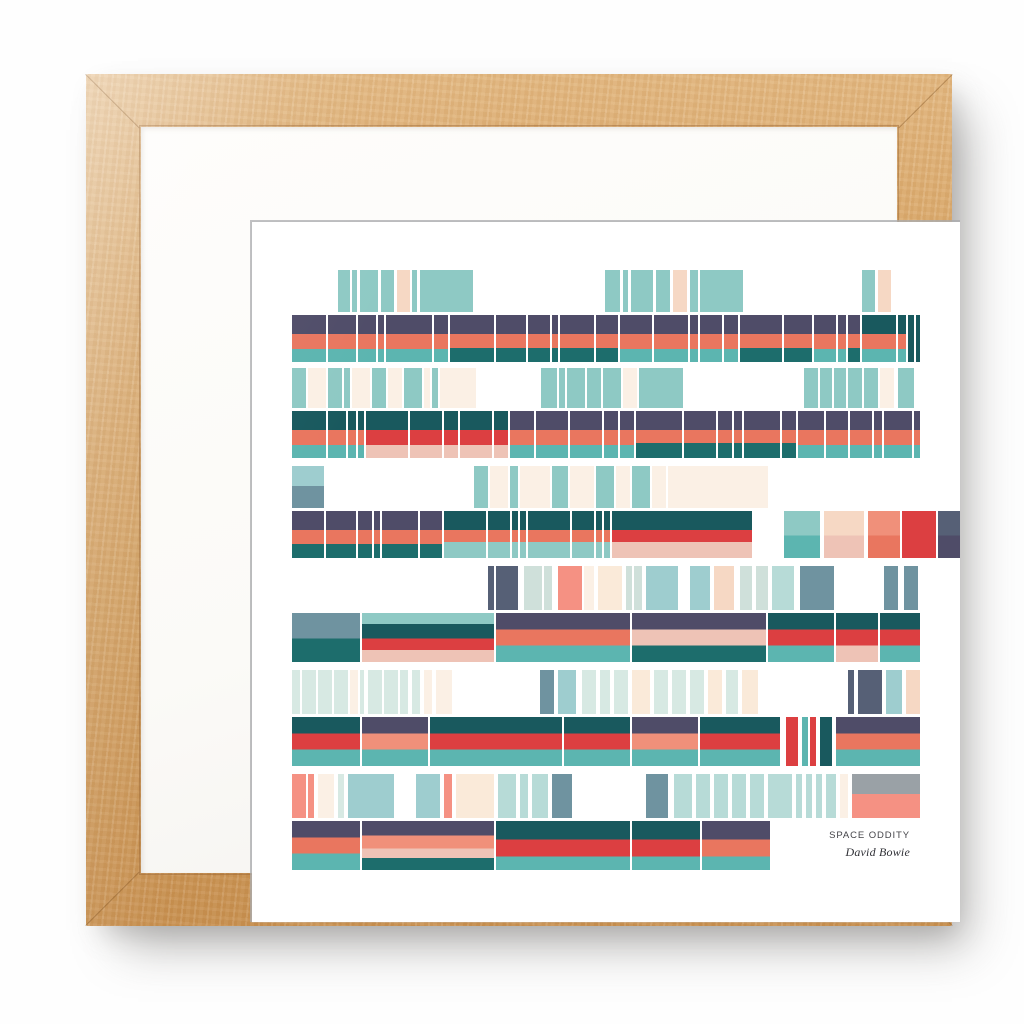  I want to click on print-credit: SPACE ODDITY David Bowie, so click(869, 845).